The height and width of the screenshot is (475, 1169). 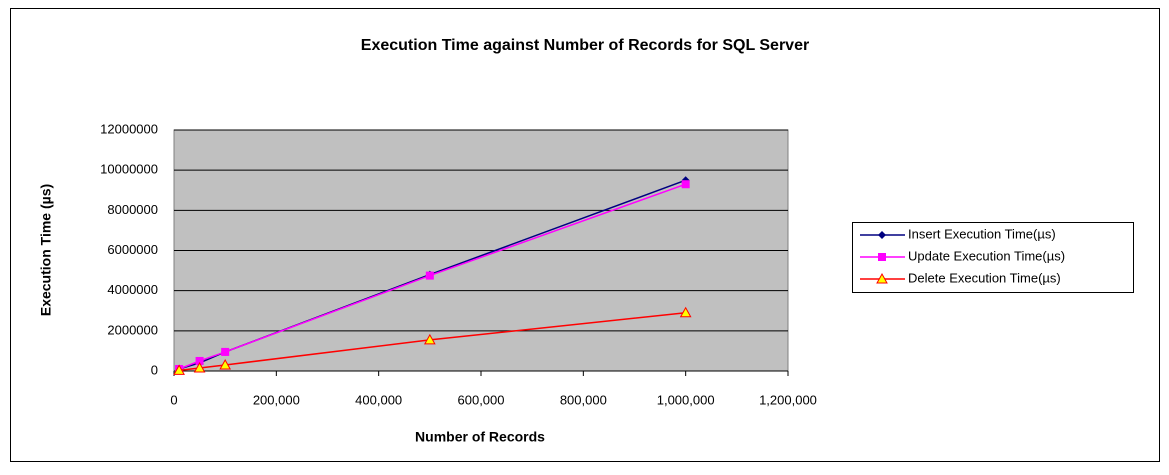 What do you see at coordinates (982, 233) in the screenshot?
I see `legend-label: Insert Execution Time(µs)` at bounding box center [982, 233].